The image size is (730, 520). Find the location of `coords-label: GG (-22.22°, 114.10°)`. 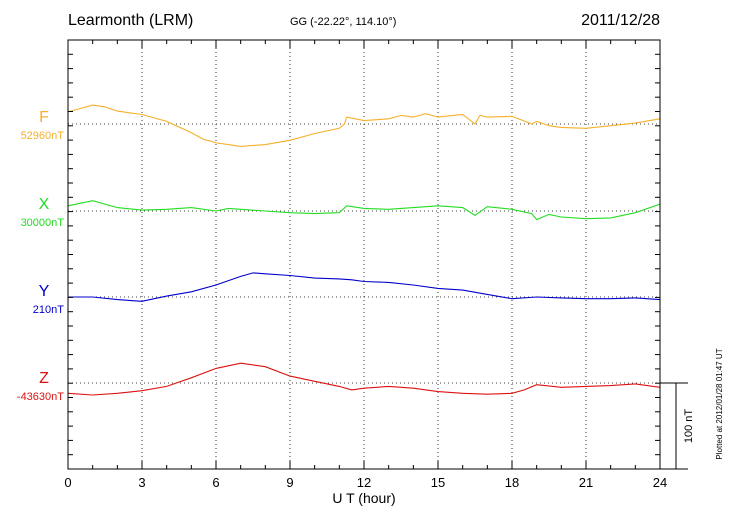

coords-label: GG (-22.22°, 114.10°) is located at coordinates (343, 22).